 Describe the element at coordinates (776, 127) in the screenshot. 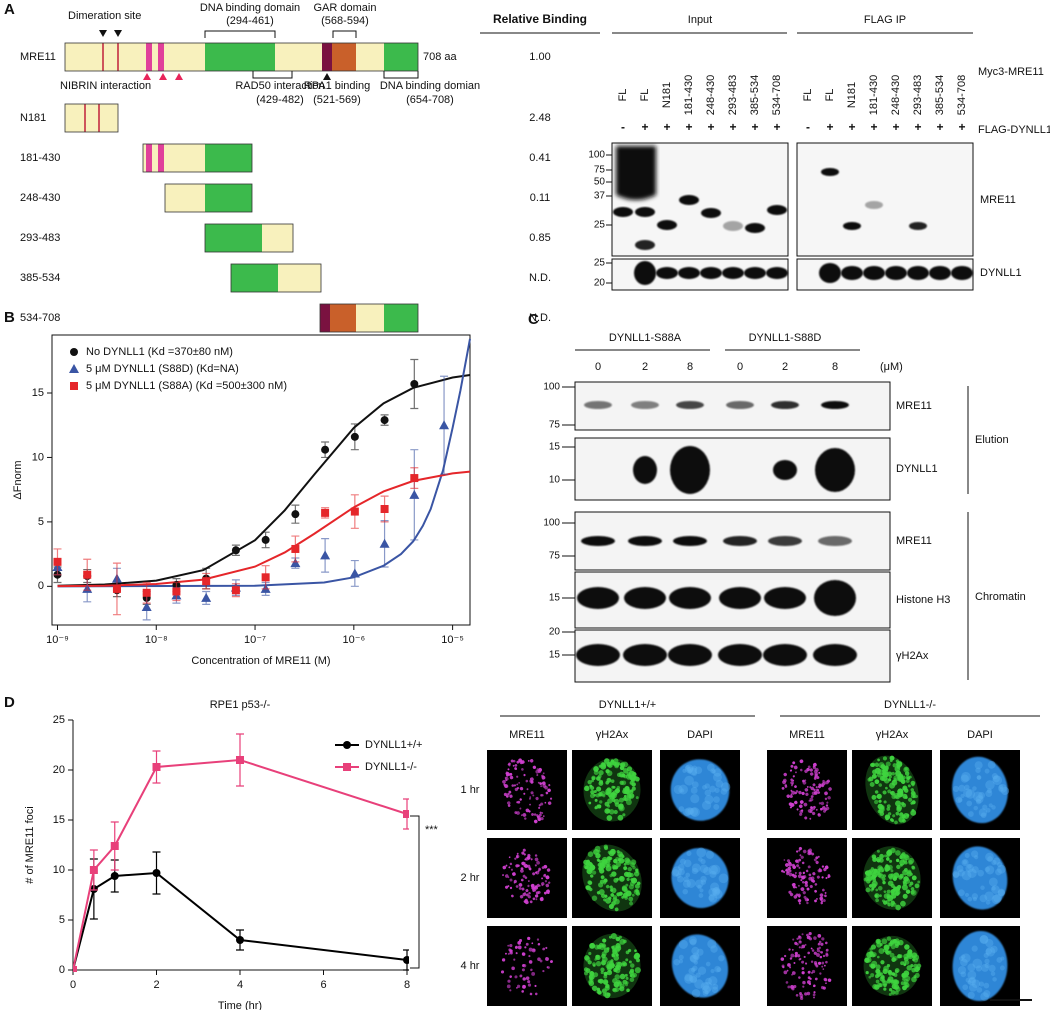

I see `lane-sign: +` at that location.